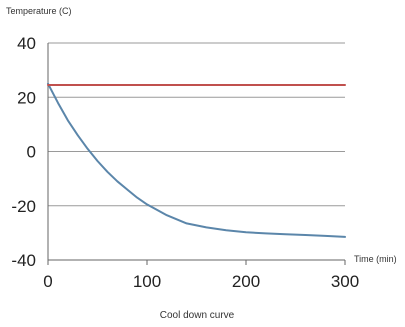 This screenshot has width=405, height=327. What do you see at coordinates (47, 281) in the screenshot?
I see `x-tick-label: 0` at bounding box center [47, 281].